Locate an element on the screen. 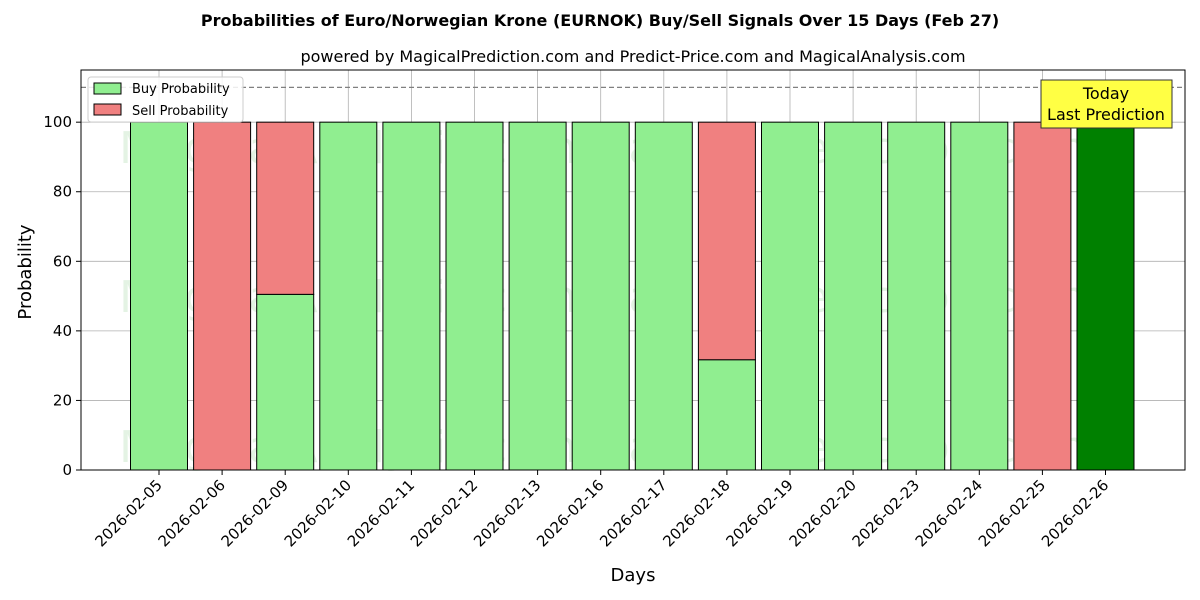 Image resolution: width=1200 pixels, height=600 pixels. legend-sell-swatch is located at coordinates (107, 109).